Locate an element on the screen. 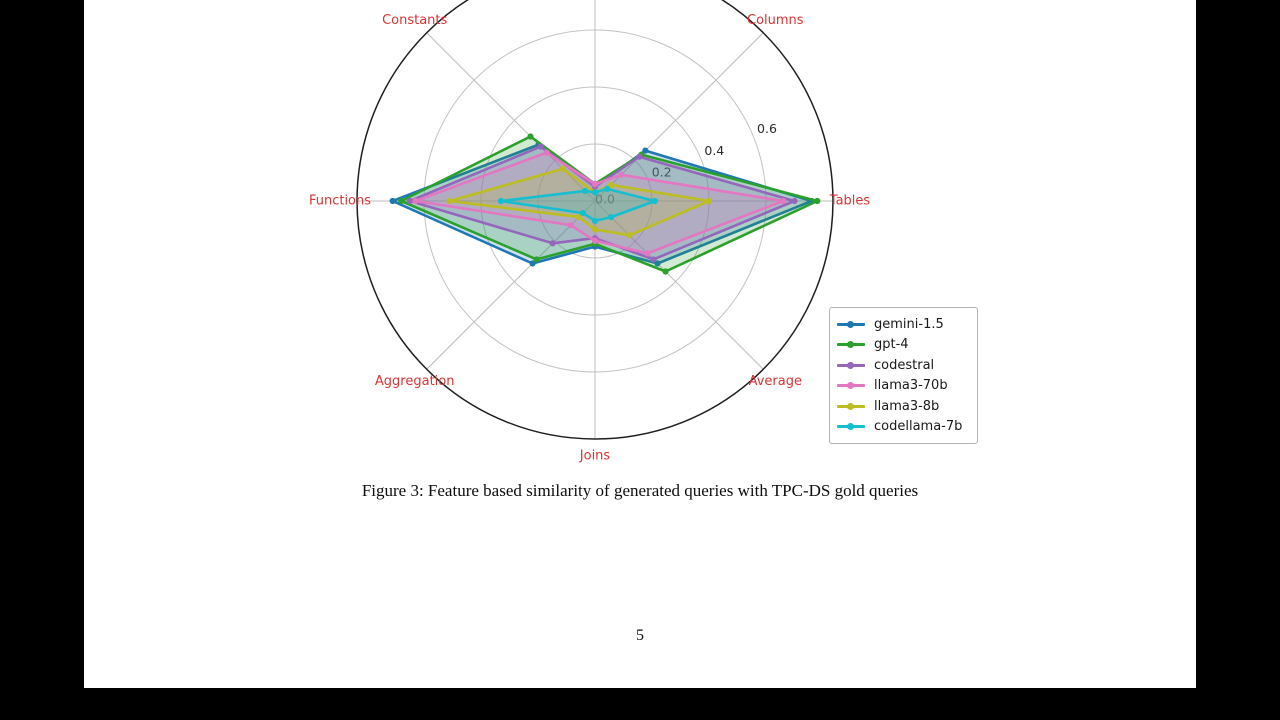  legend-item-codellama-7b: codellama-7b is located at coordinates (903, 427).